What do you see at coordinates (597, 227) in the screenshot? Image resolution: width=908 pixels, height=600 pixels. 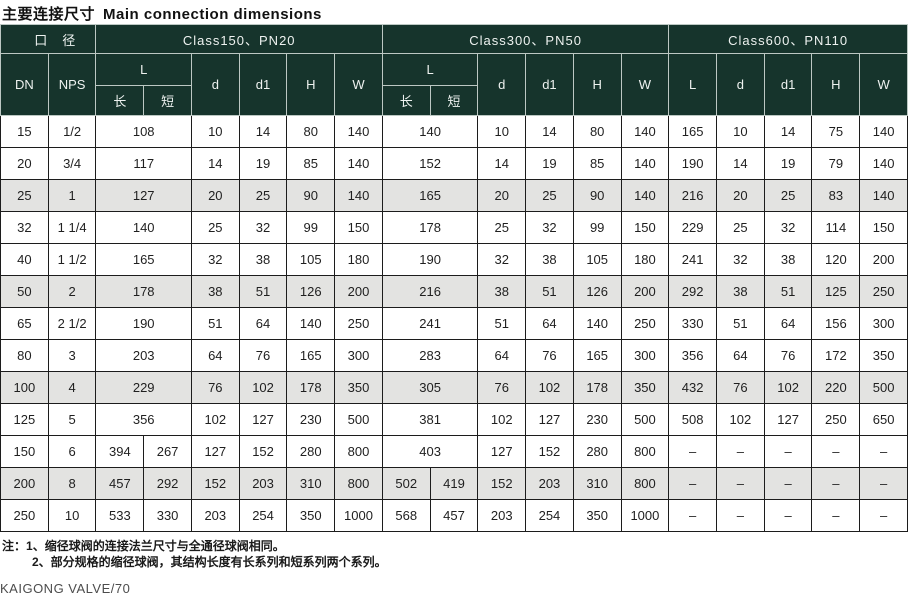 I see `table-cell: 99` at bounding box center [597, 227].